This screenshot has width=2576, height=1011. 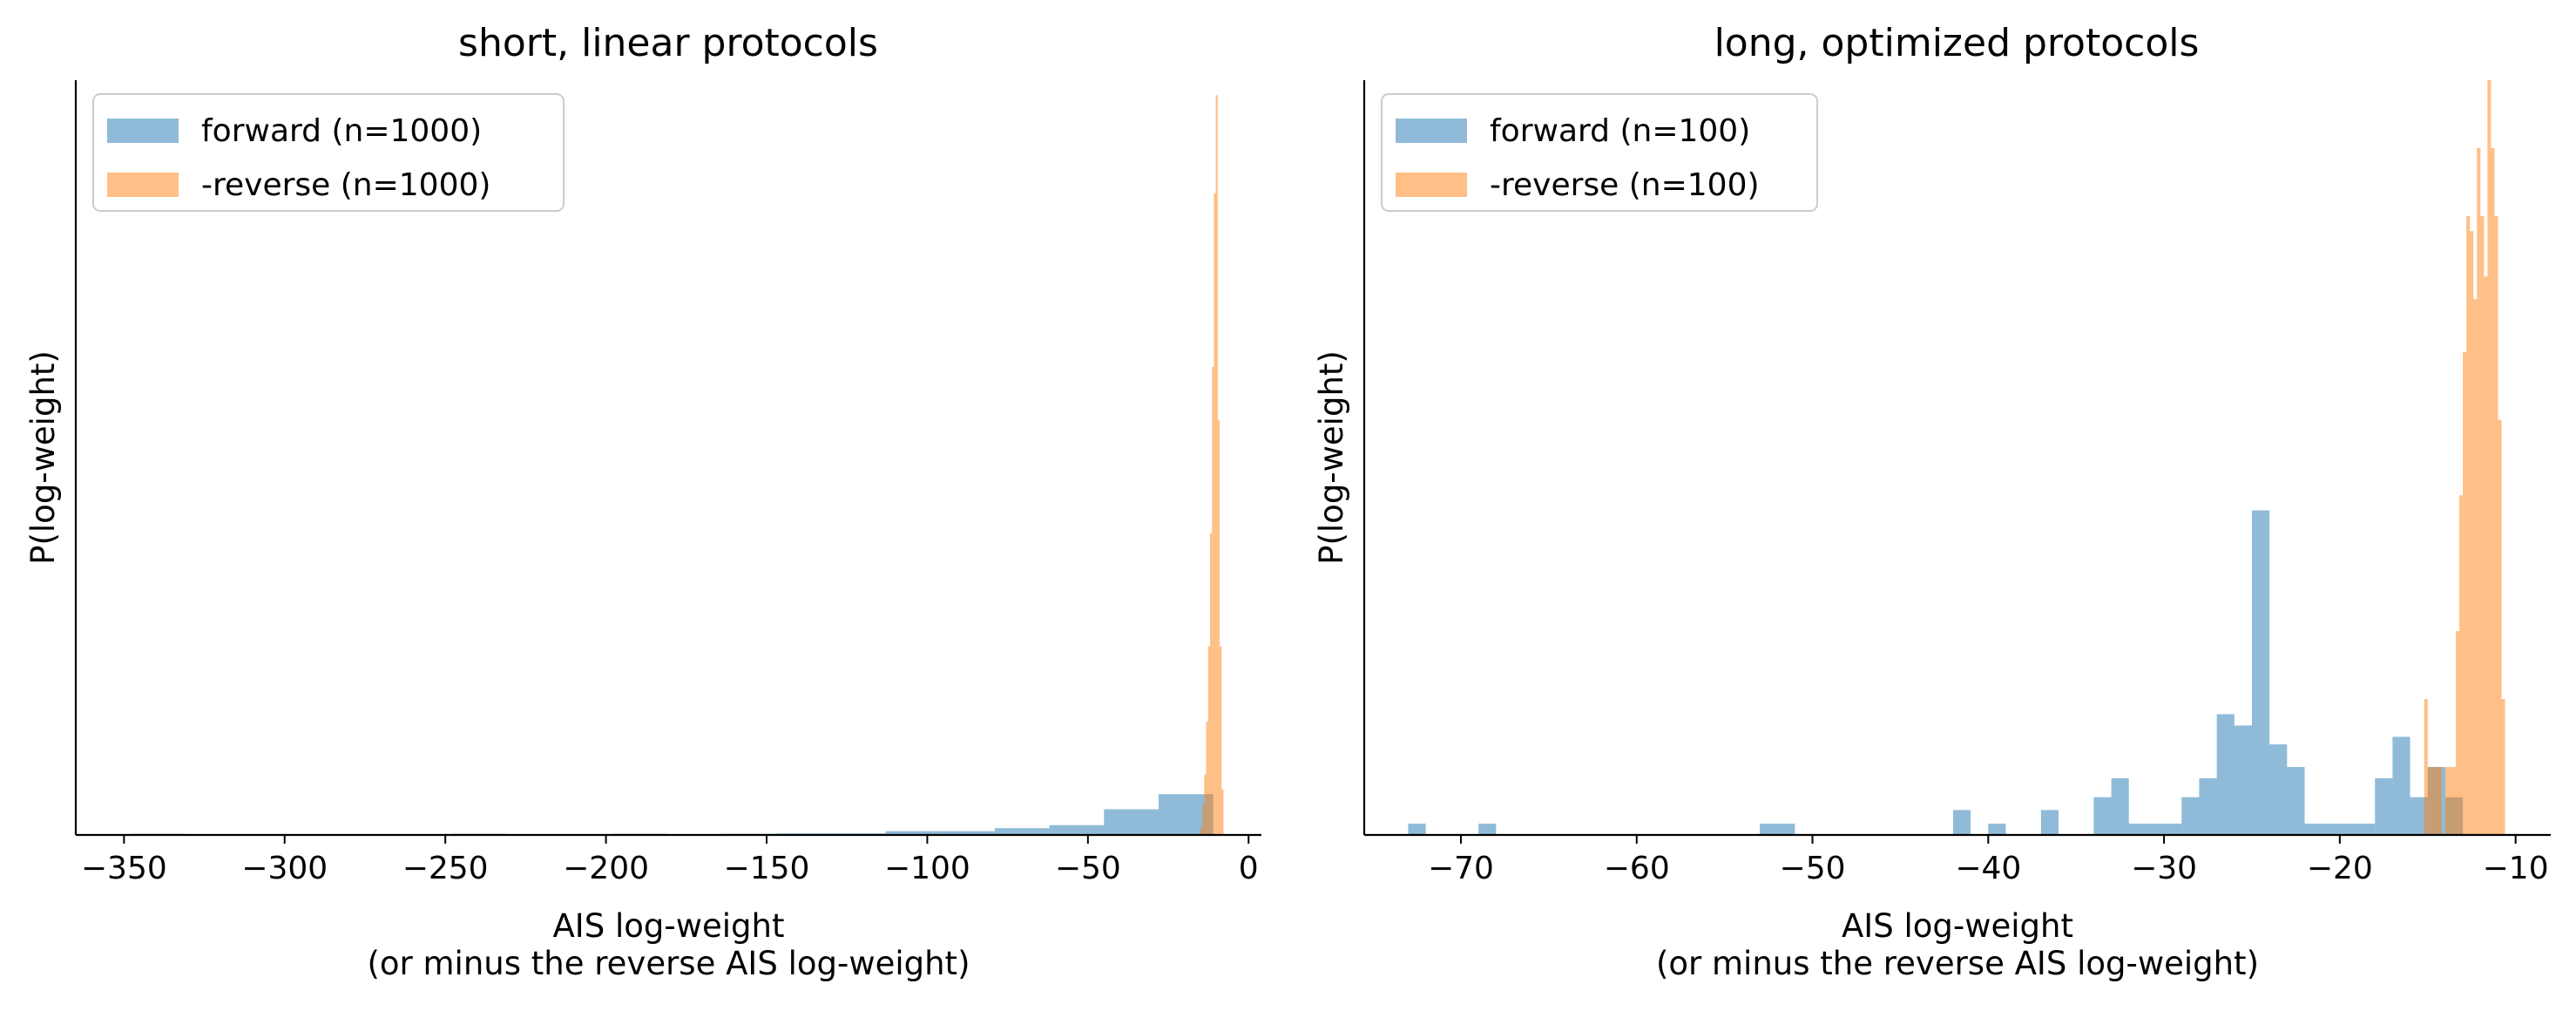 I want to click on legend: forward (n=1000) -reverse (n=1000), so click(x=328, y=152).